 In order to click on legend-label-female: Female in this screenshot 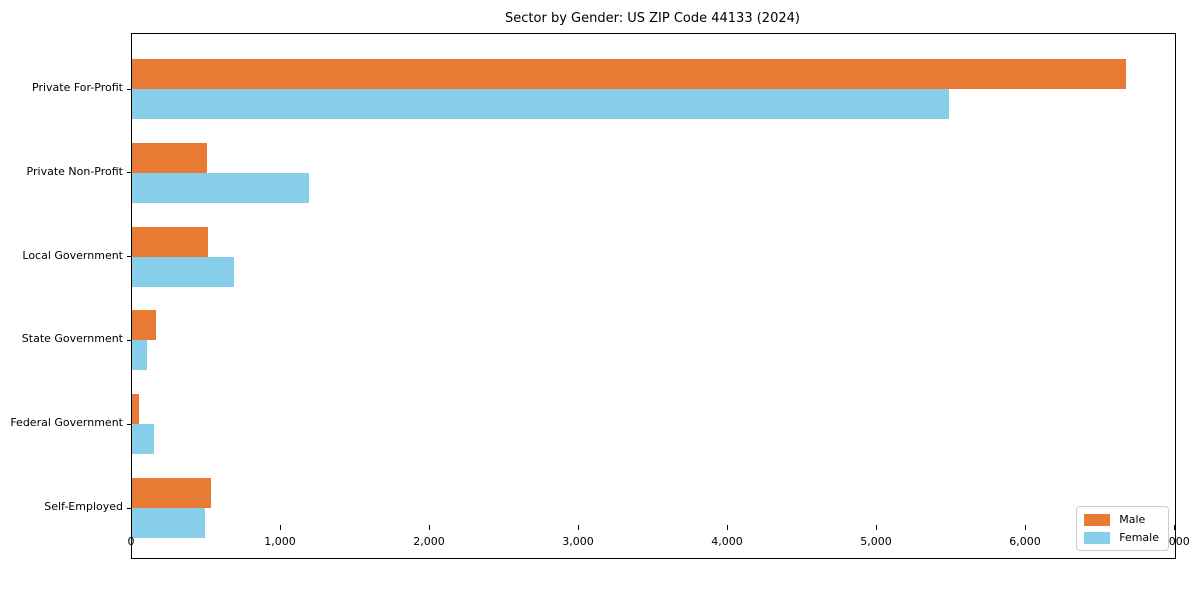, I will do `click(1139, 537)`.